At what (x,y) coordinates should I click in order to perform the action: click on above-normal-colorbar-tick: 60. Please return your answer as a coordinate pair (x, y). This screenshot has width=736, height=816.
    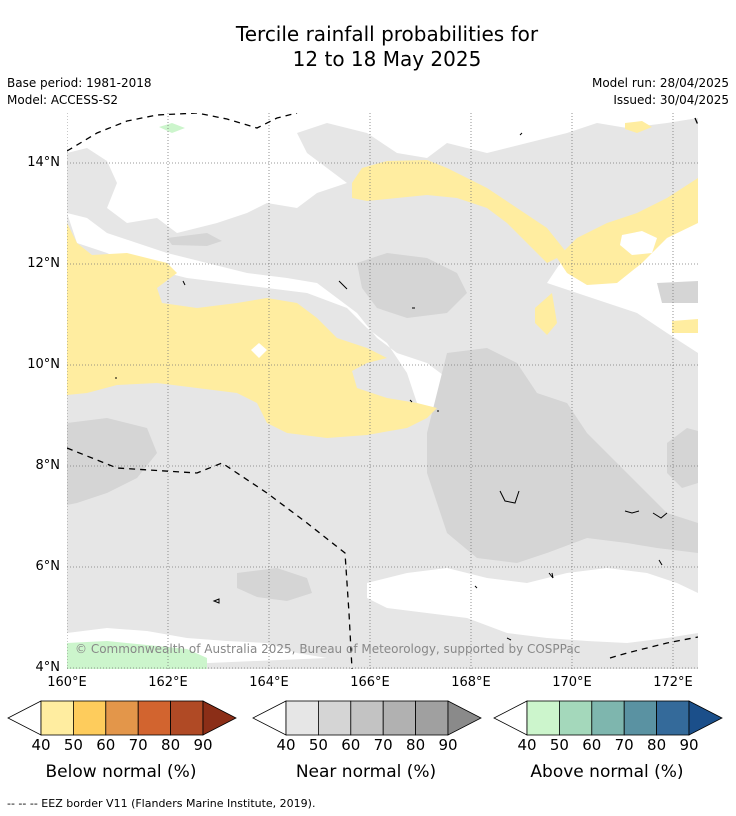
    Looking at the image, I should click on (592, 745).